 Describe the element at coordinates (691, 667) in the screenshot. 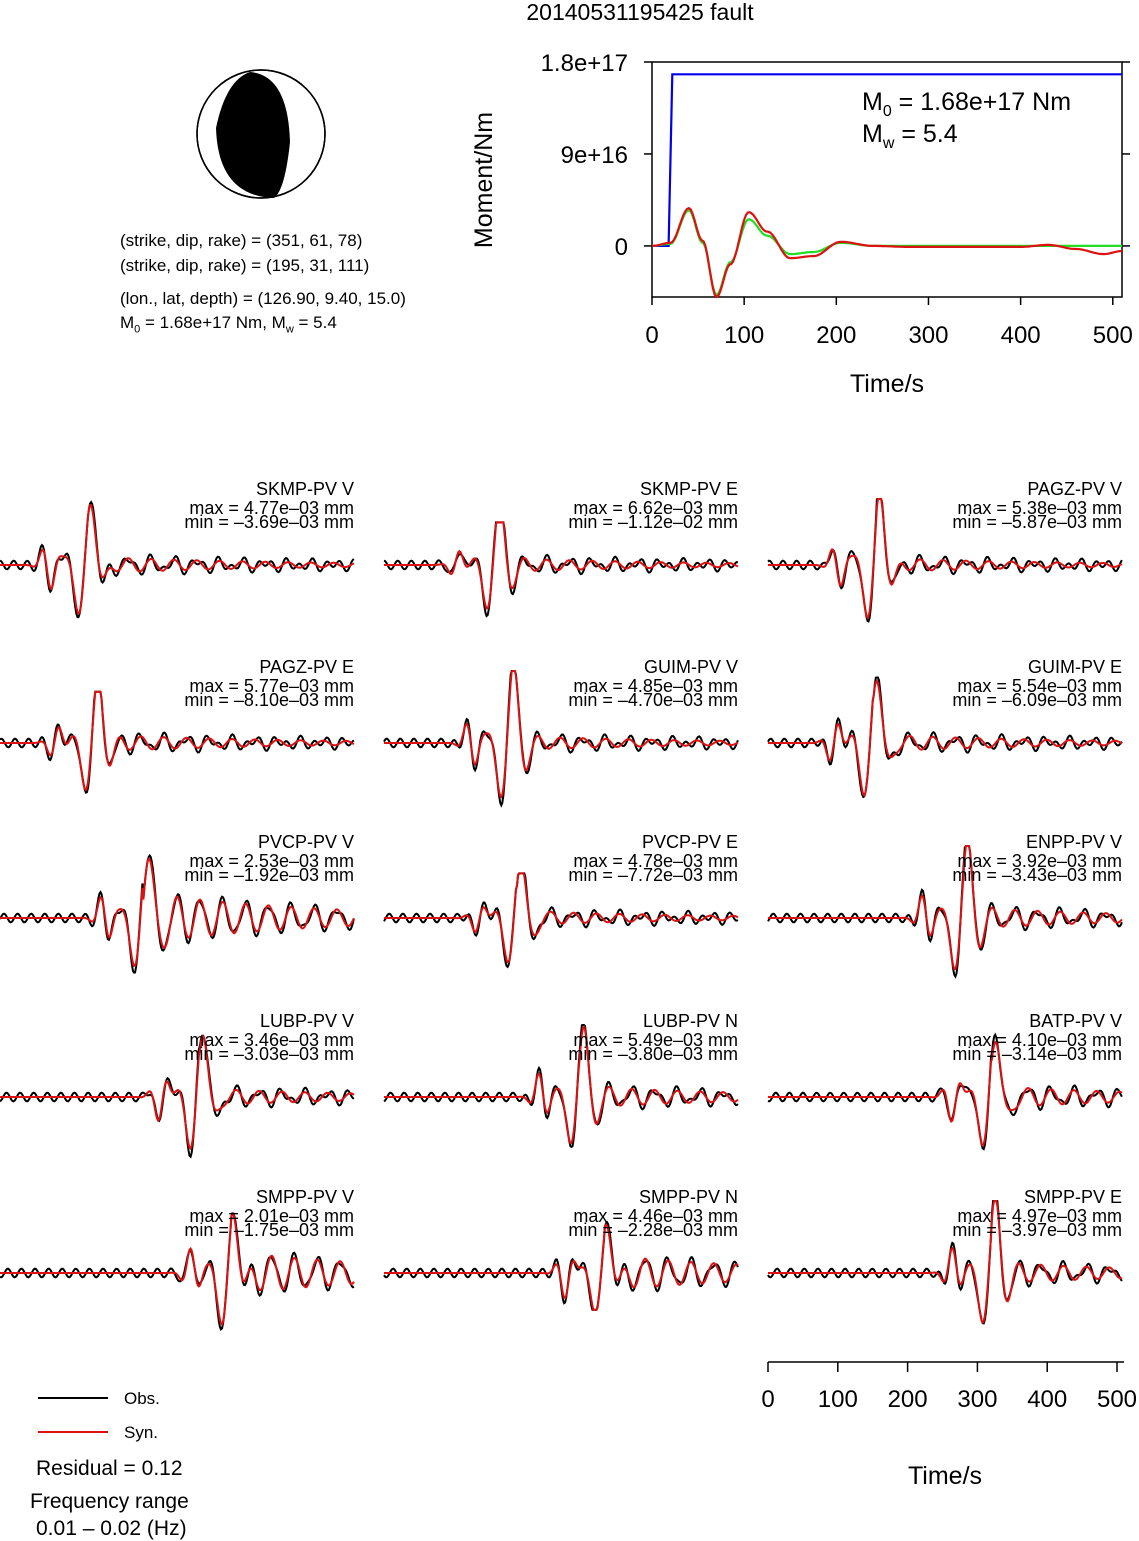

I see `station-label: GUIM-PV V` at that location.